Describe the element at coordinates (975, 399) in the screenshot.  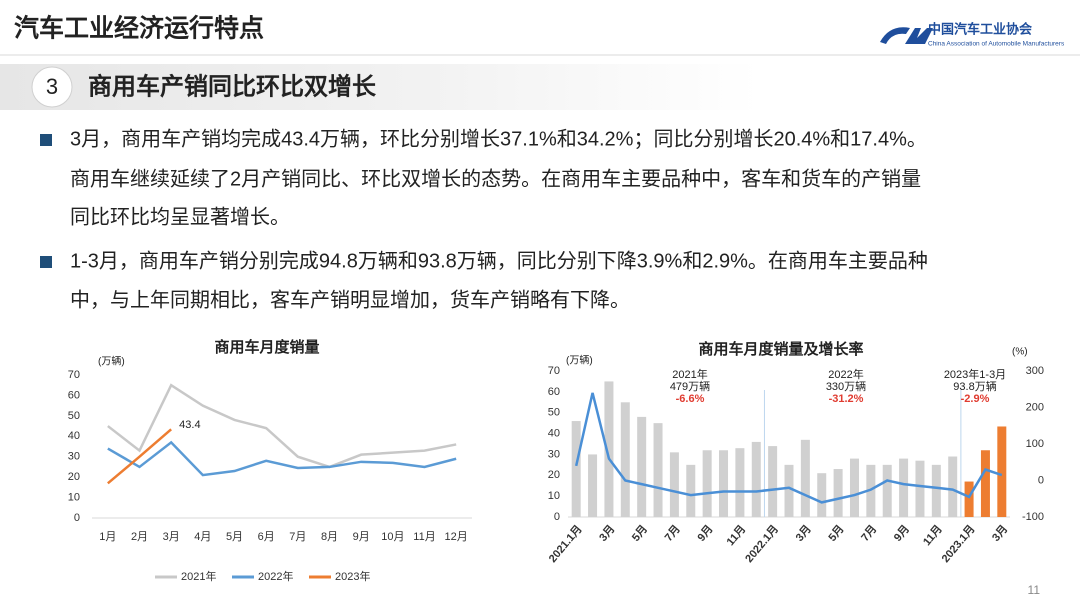
I see `annotation-change: -2.9%` at that location.